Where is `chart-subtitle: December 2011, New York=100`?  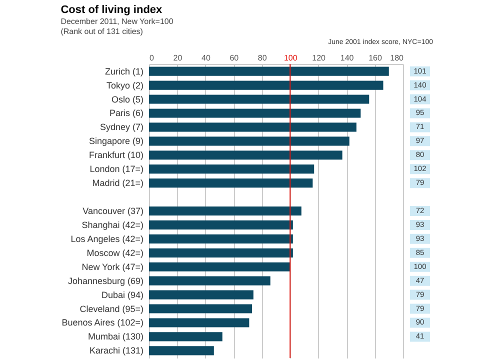
chart-subtitle: December 2011, New York=100 is located at coordinates (117, 21).